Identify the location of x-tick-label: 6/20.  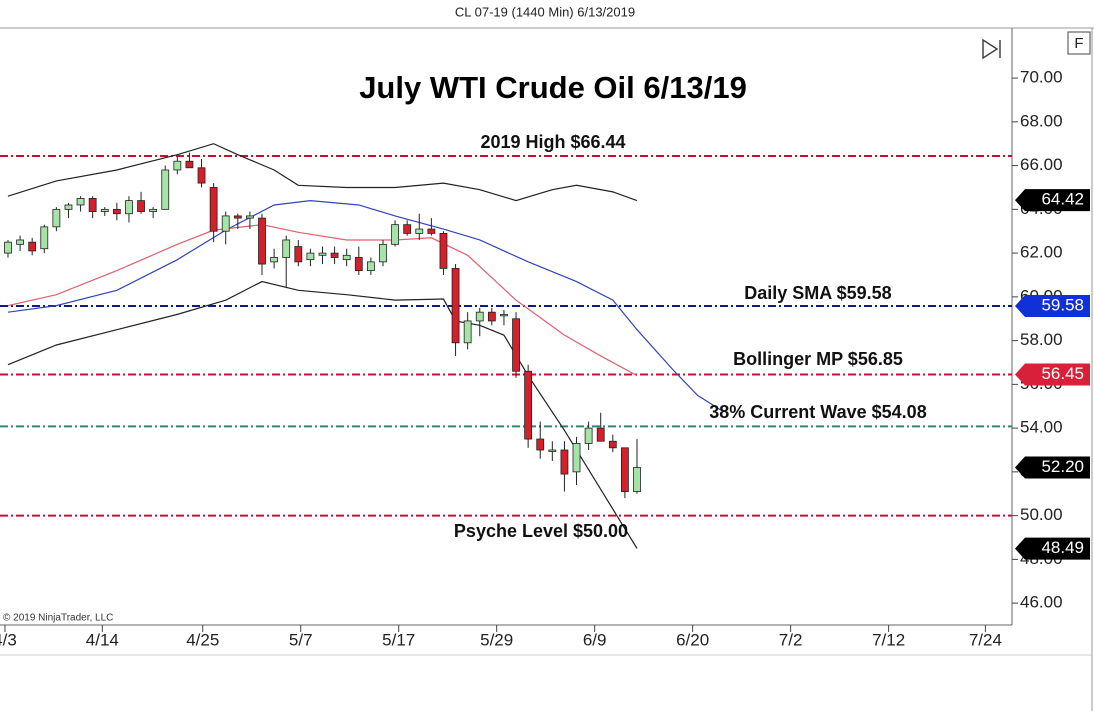
(692, 639).